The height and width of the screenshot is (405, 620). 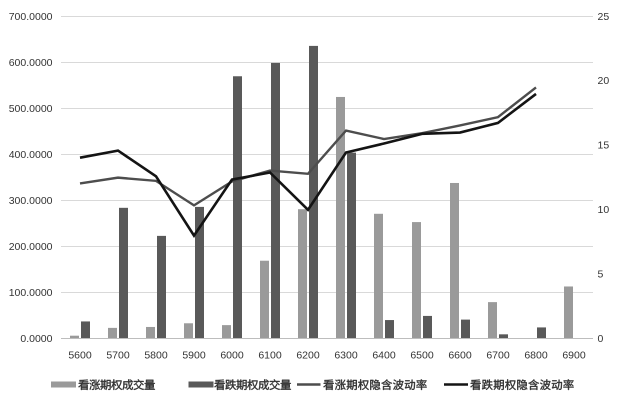 What do you see at coordinates (384, 356) in the screenshot?
I see `svg-text: 6400` at bounding box center [384, 356].